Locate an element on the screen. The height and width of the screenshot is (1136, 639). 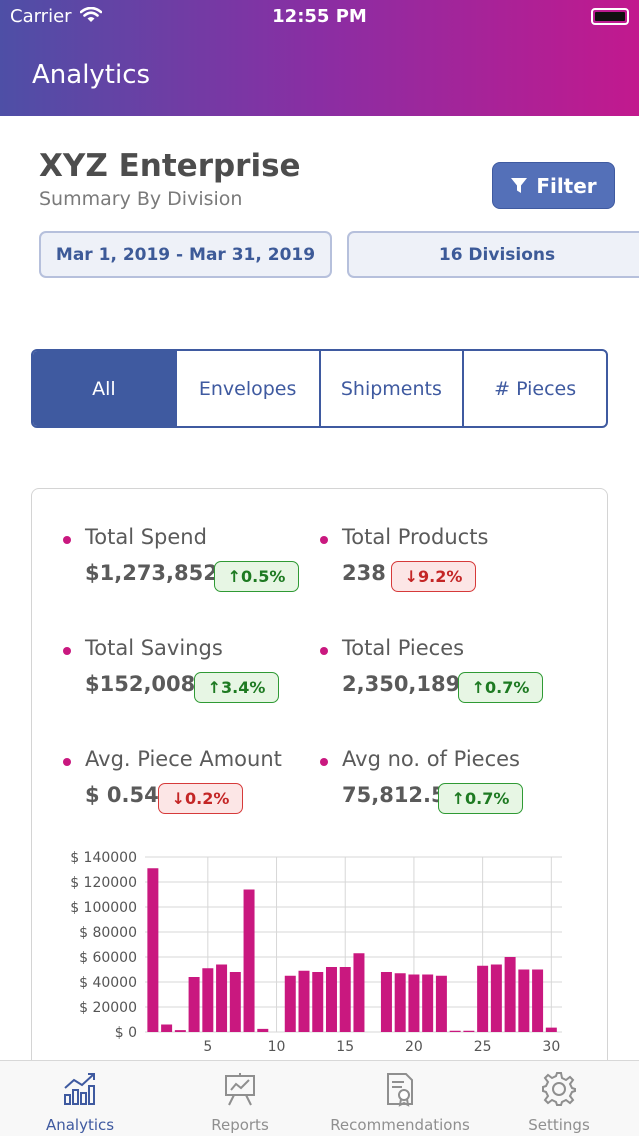
metric-value: 2,350,189 is located at coordinates (401, 684).